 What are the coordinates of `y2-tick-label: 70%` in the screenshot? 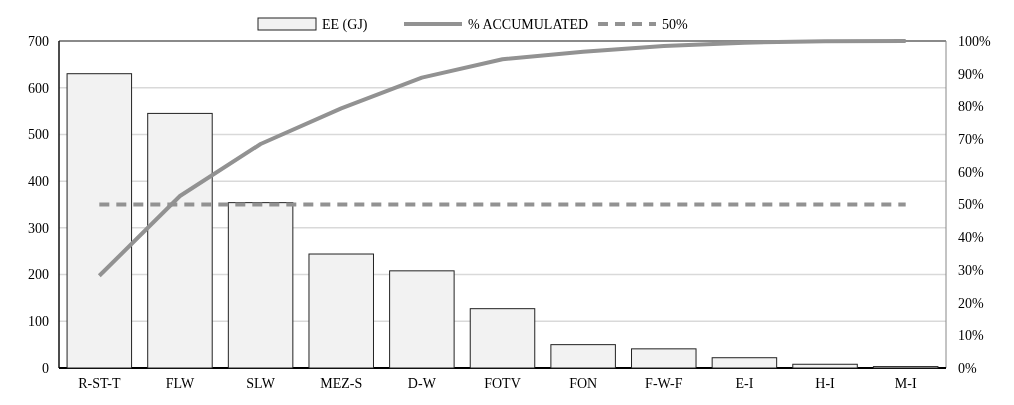 It's located at (971, 139).